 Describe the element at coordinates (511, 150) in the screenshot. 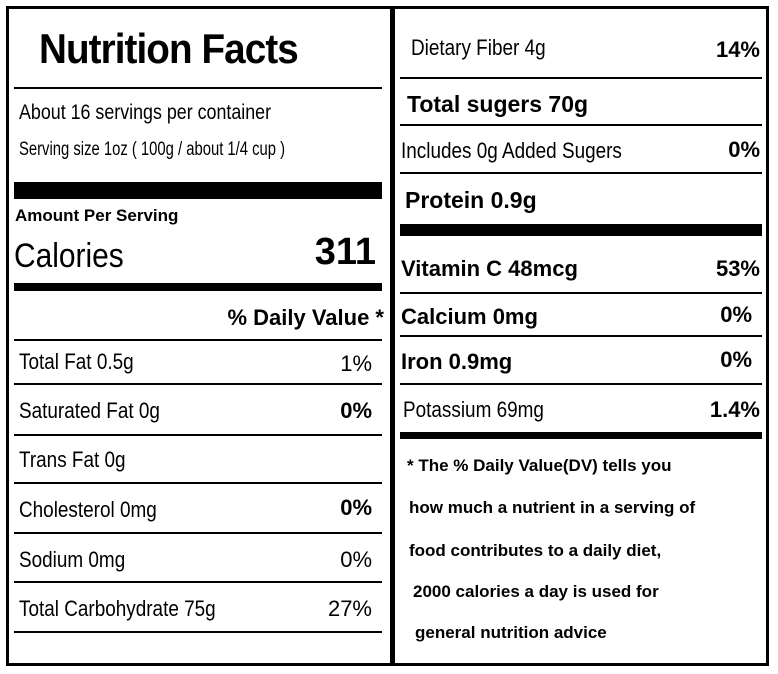

I see `added-sugars-label: Includes 0g Added Sugers` at that location.